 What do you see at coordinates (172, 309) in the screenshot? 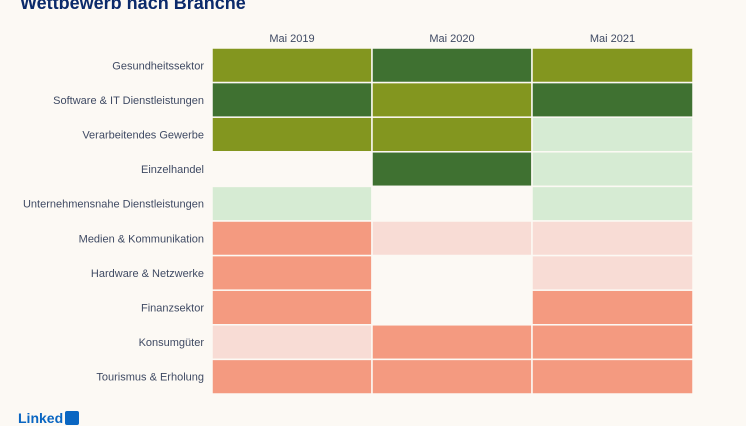
I see `row-label: Finanzsektor` at bounding box center [172, 309].